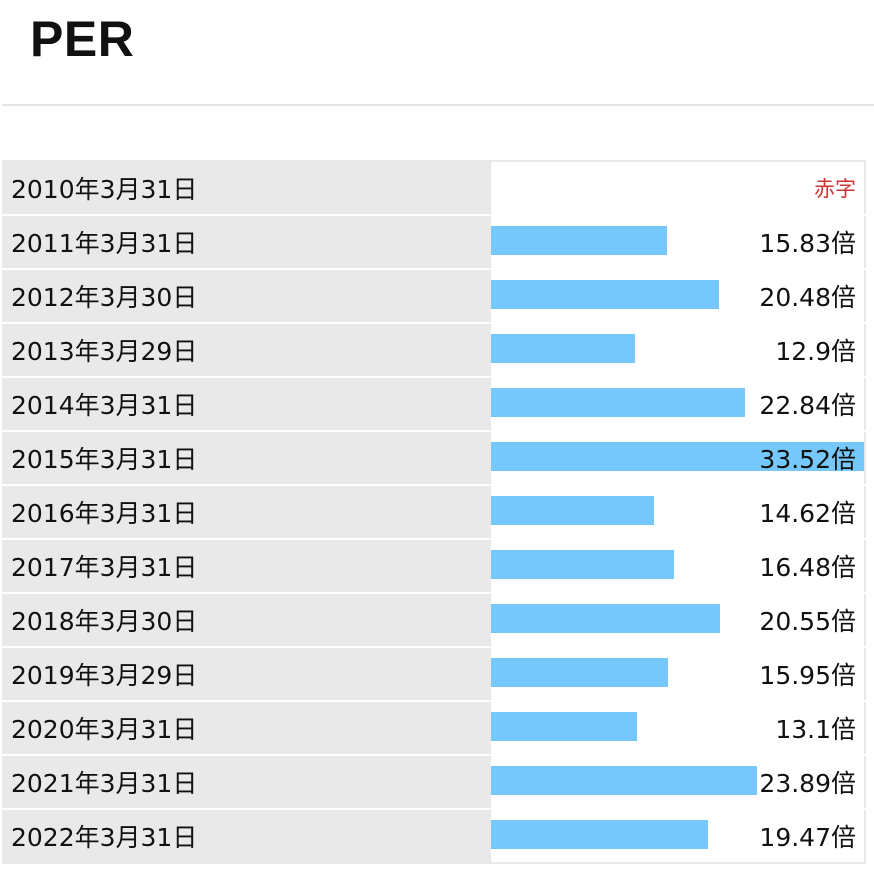 The width and height of the screenshot is (874, 870). I want to click on table-row: 2017年3月31日 16.48倍, so click(434, 567).